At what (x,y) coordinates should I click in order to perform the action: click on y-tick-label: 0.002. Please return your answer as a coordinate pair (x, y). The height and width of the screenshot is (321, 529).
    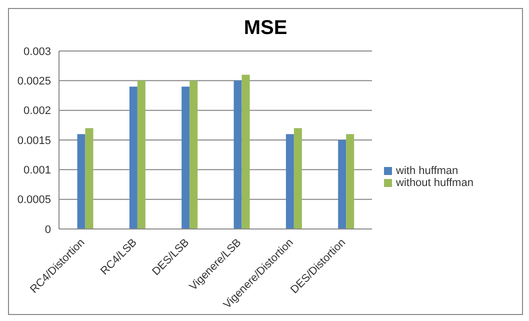
    Looking at the image, I should click on (37, 111).